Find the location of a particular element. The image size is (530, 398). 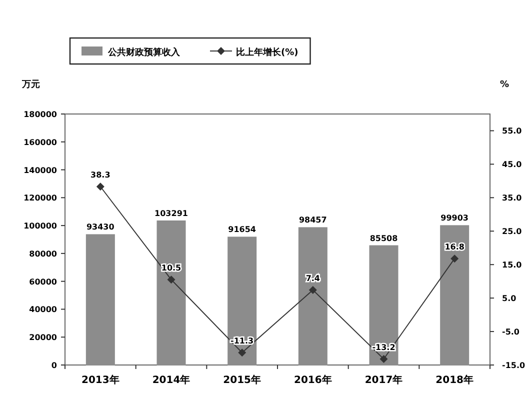

data-label: 10.5 is located at coordinates (171, 268).